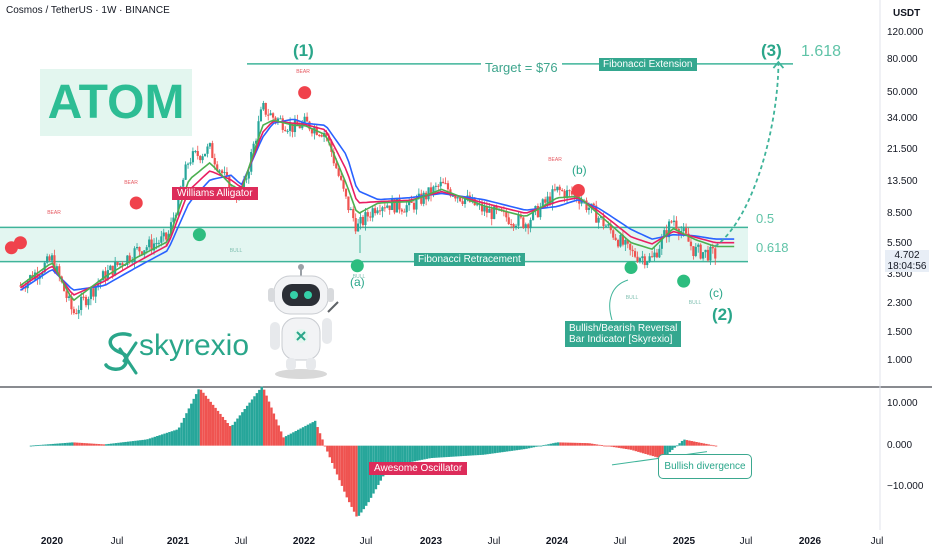 This screenshot has height=550, width=932. What do you see at coordinates (771, 50) in the screenshot?
I see `wave-3-label: (3)` at bounding box center [771, 50].